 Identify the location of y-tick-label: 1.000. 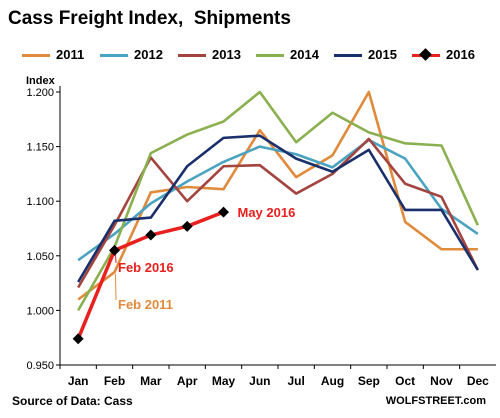
(40, 311).